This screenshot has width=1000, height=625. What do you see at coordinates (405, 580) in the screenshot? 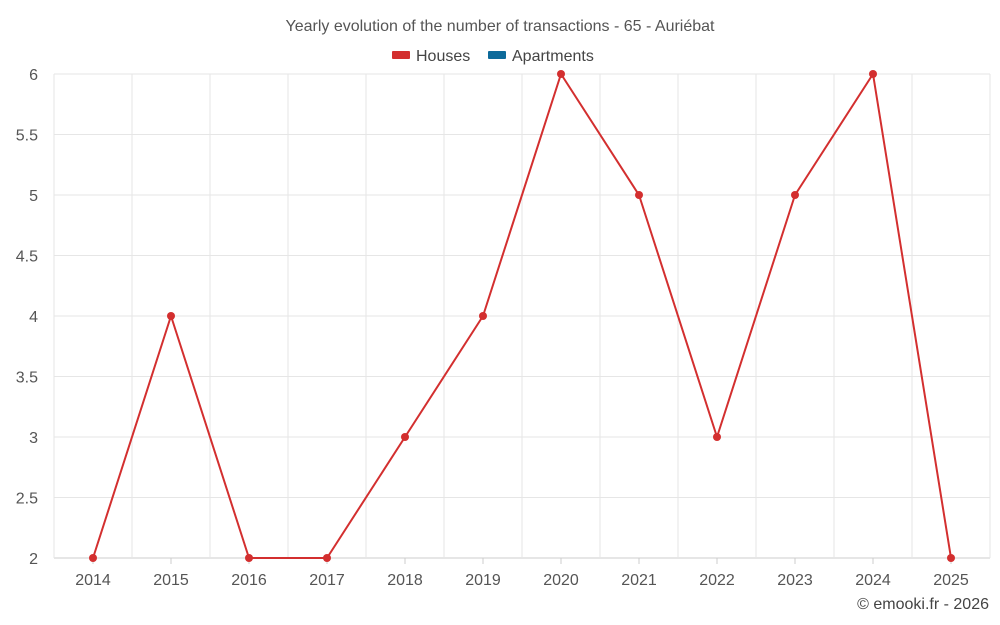
I see `x-tick-label: 2018` at bounding box center [405, 580].